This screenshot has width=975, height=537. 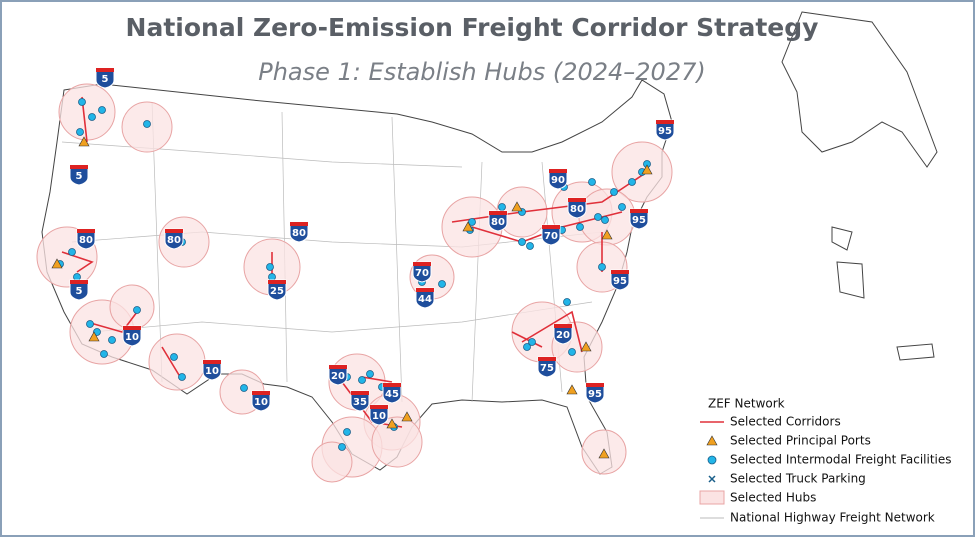 I want to click on shield-number: 44, so click(x=425, y=299).